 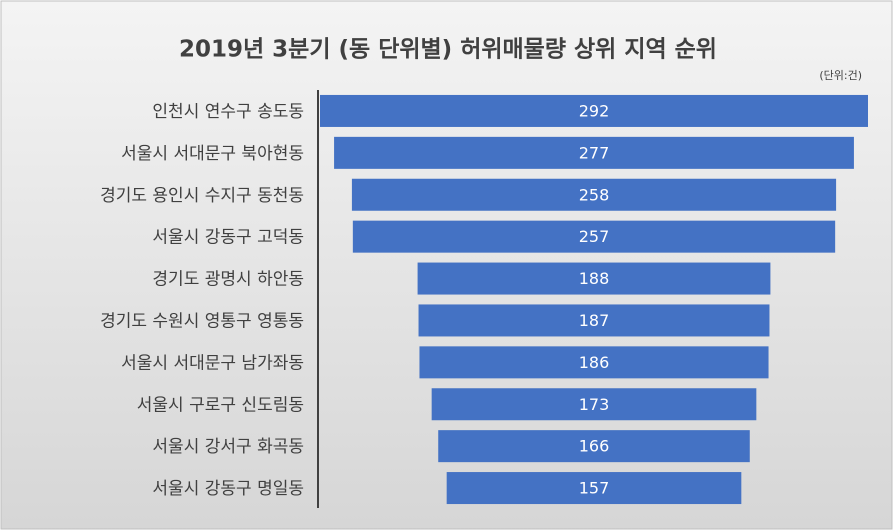 What do you see at coordinates (202, 196) in the screenshot?
I see `category-label: 경기도 용인시 수지구 동천동` at bounding box center [202, 196].